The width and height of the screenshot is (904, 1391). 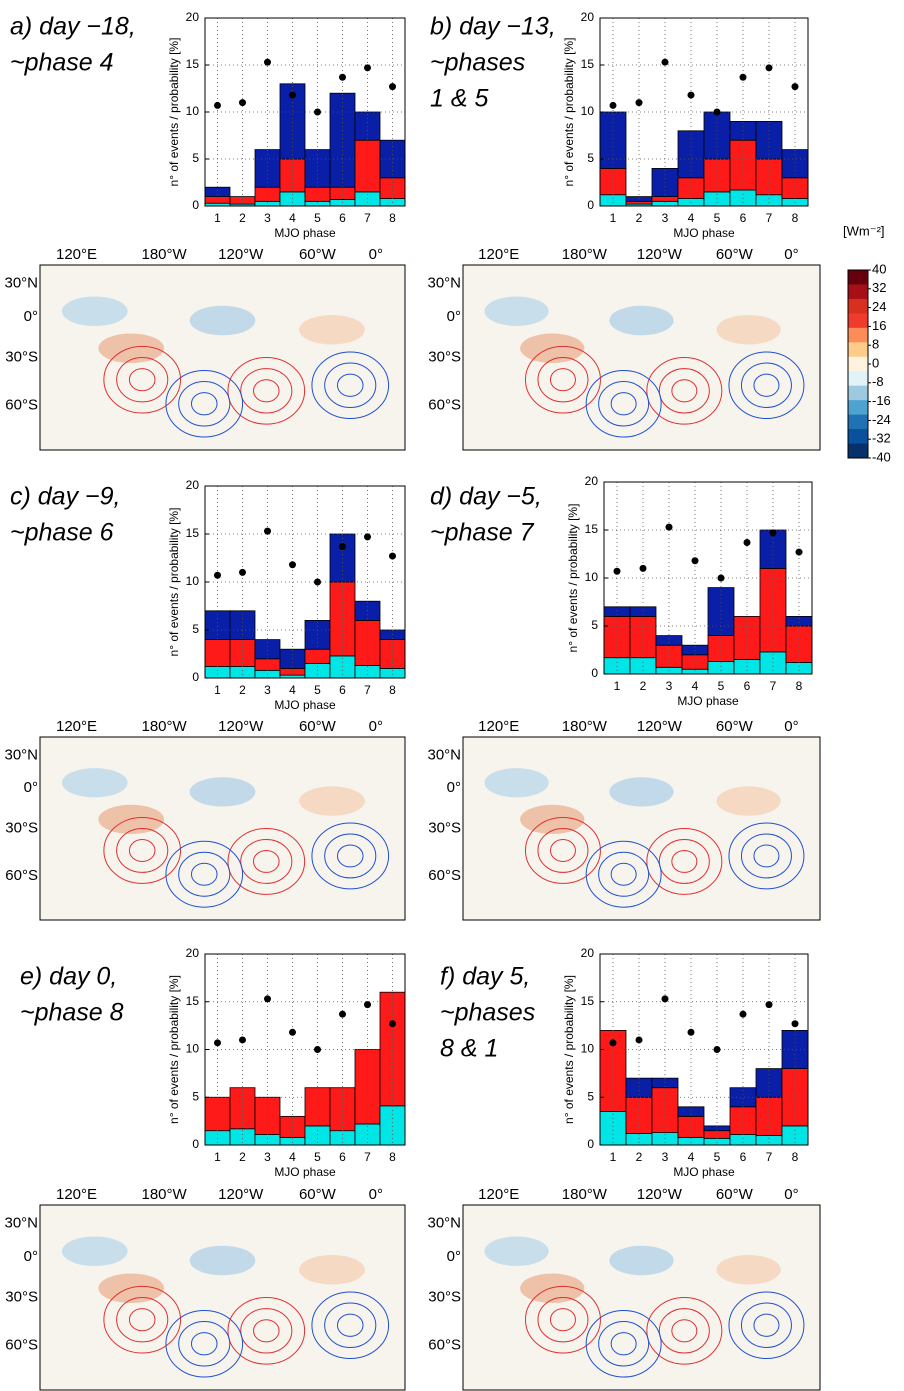 What do you see at coordinates (879, 306) in the screenshot?
I see `colorbar-tick-label: 24` at bounding box center [879, 306].